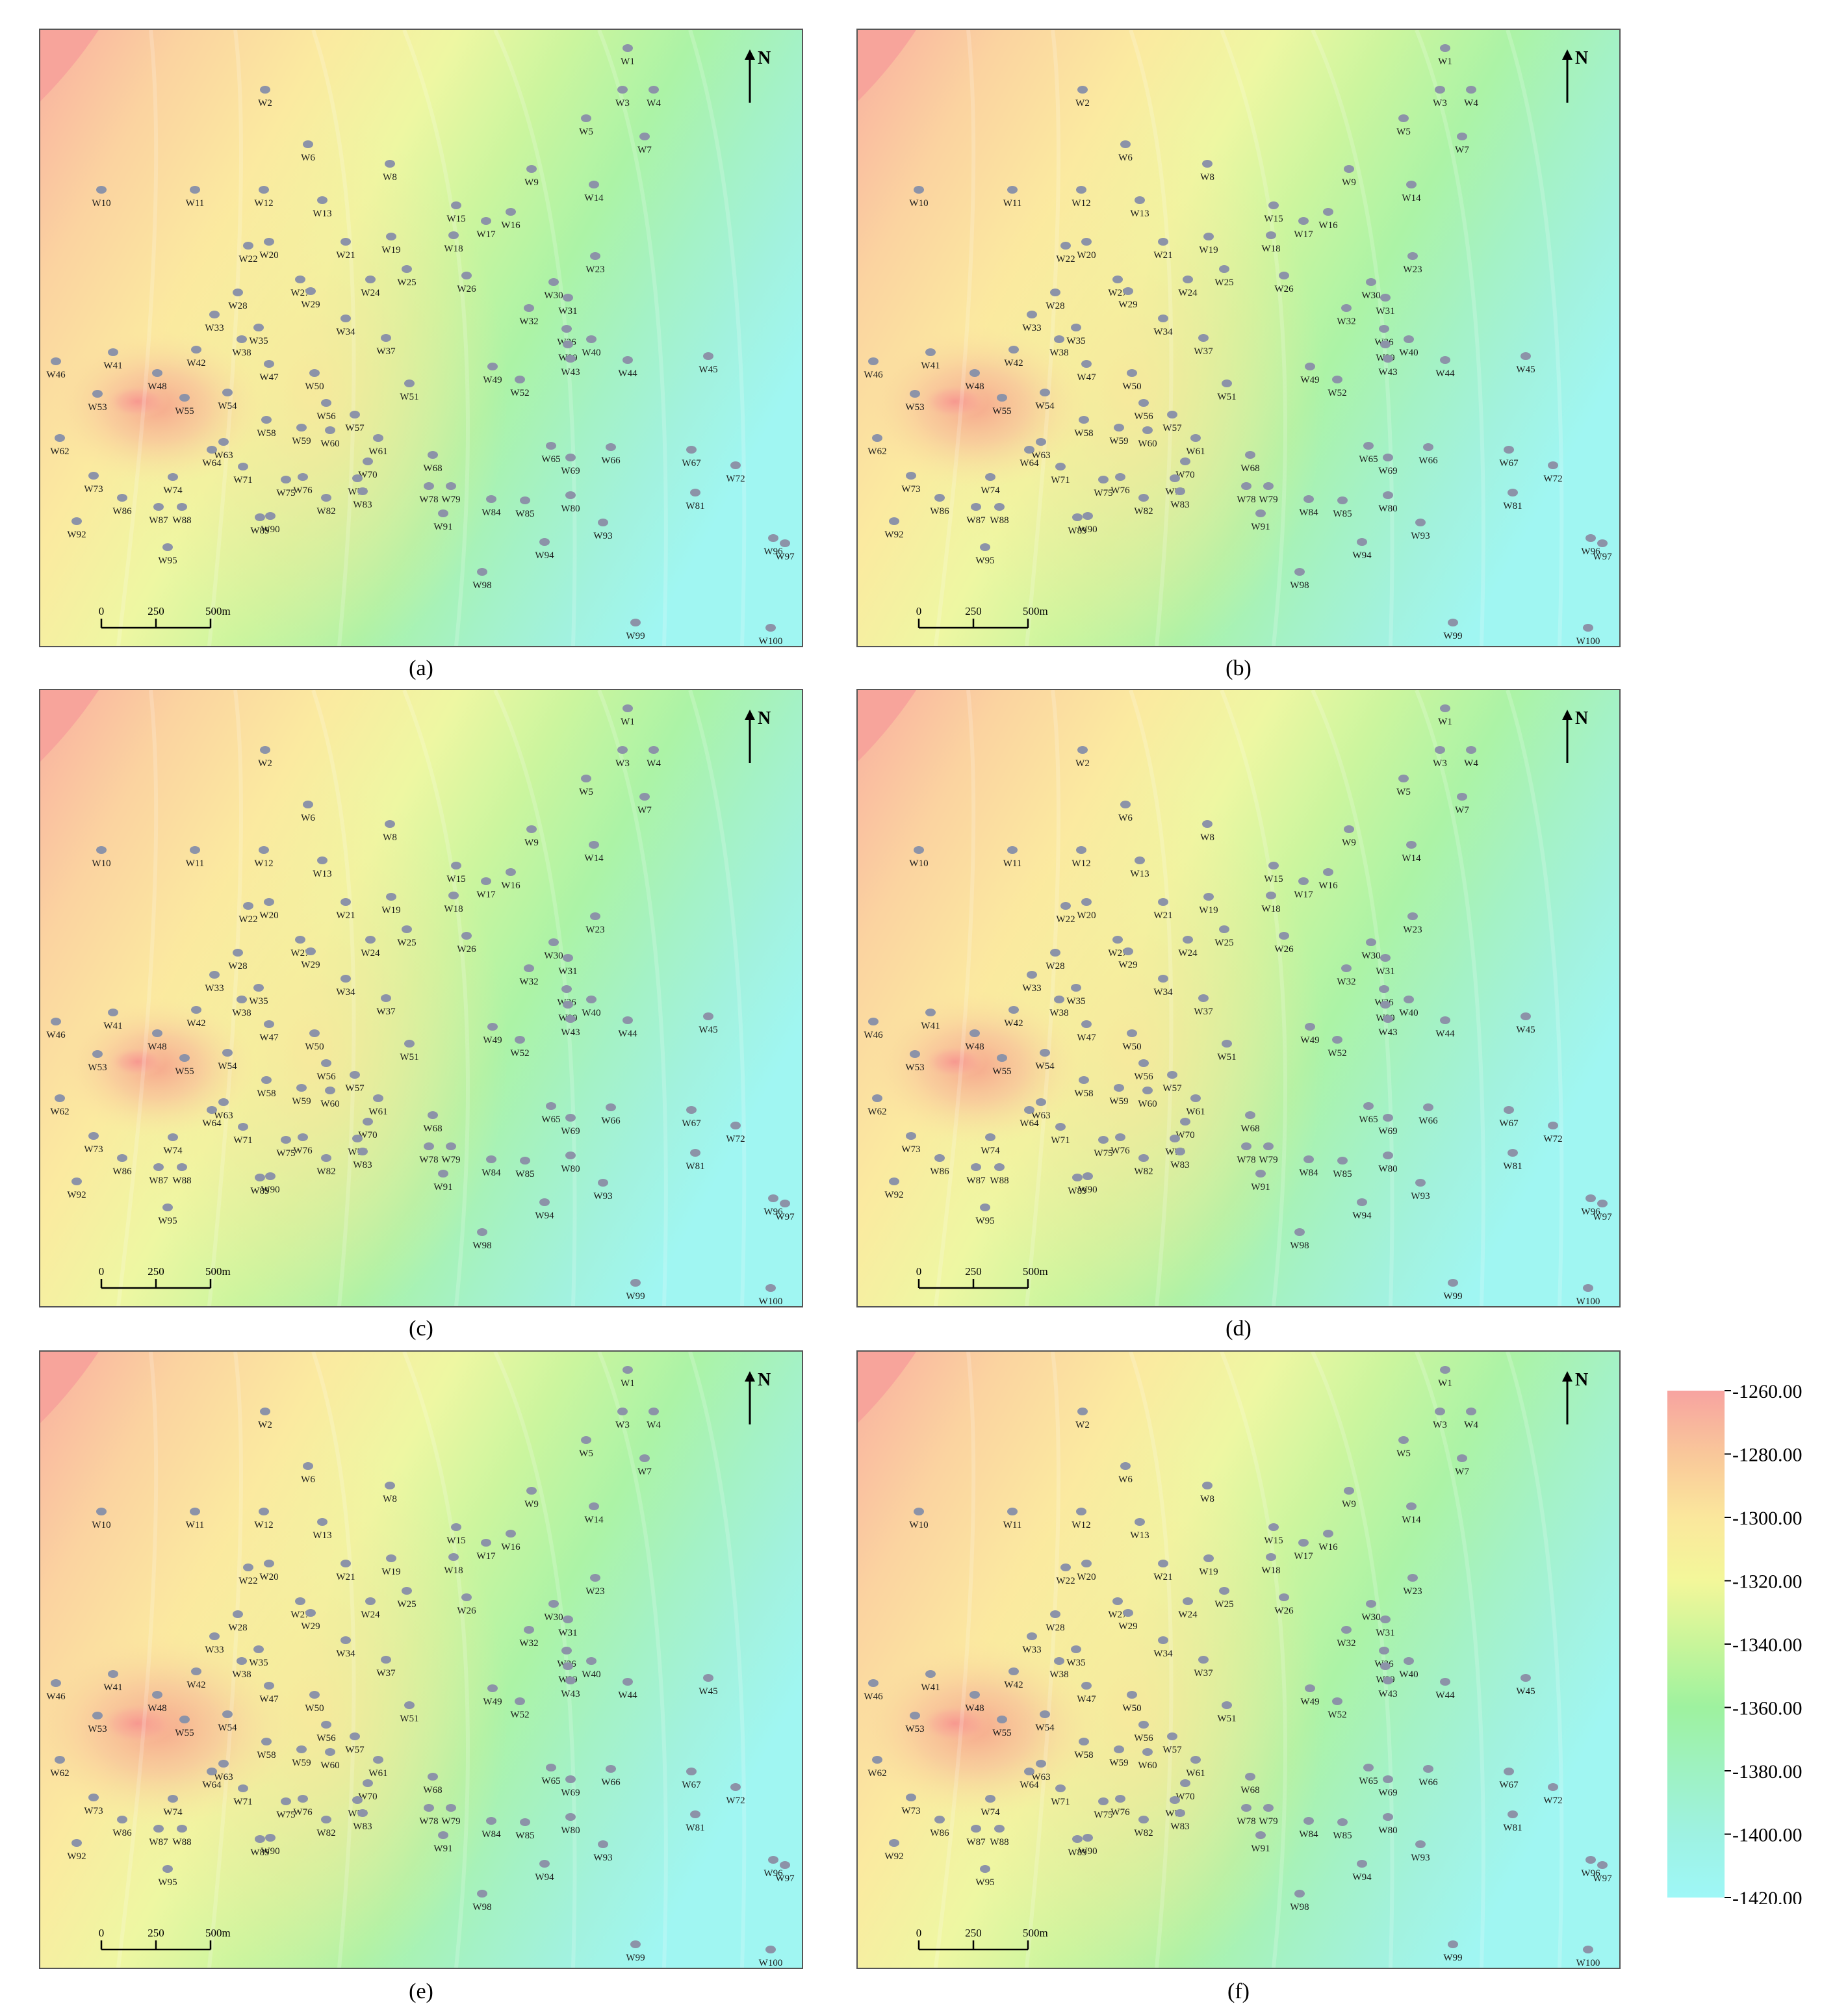 This screenshot has width=1848, height=2008. Describe the element at coordinates (1310, 374) in the screenshot. I see `well-w49: W49` at that location.